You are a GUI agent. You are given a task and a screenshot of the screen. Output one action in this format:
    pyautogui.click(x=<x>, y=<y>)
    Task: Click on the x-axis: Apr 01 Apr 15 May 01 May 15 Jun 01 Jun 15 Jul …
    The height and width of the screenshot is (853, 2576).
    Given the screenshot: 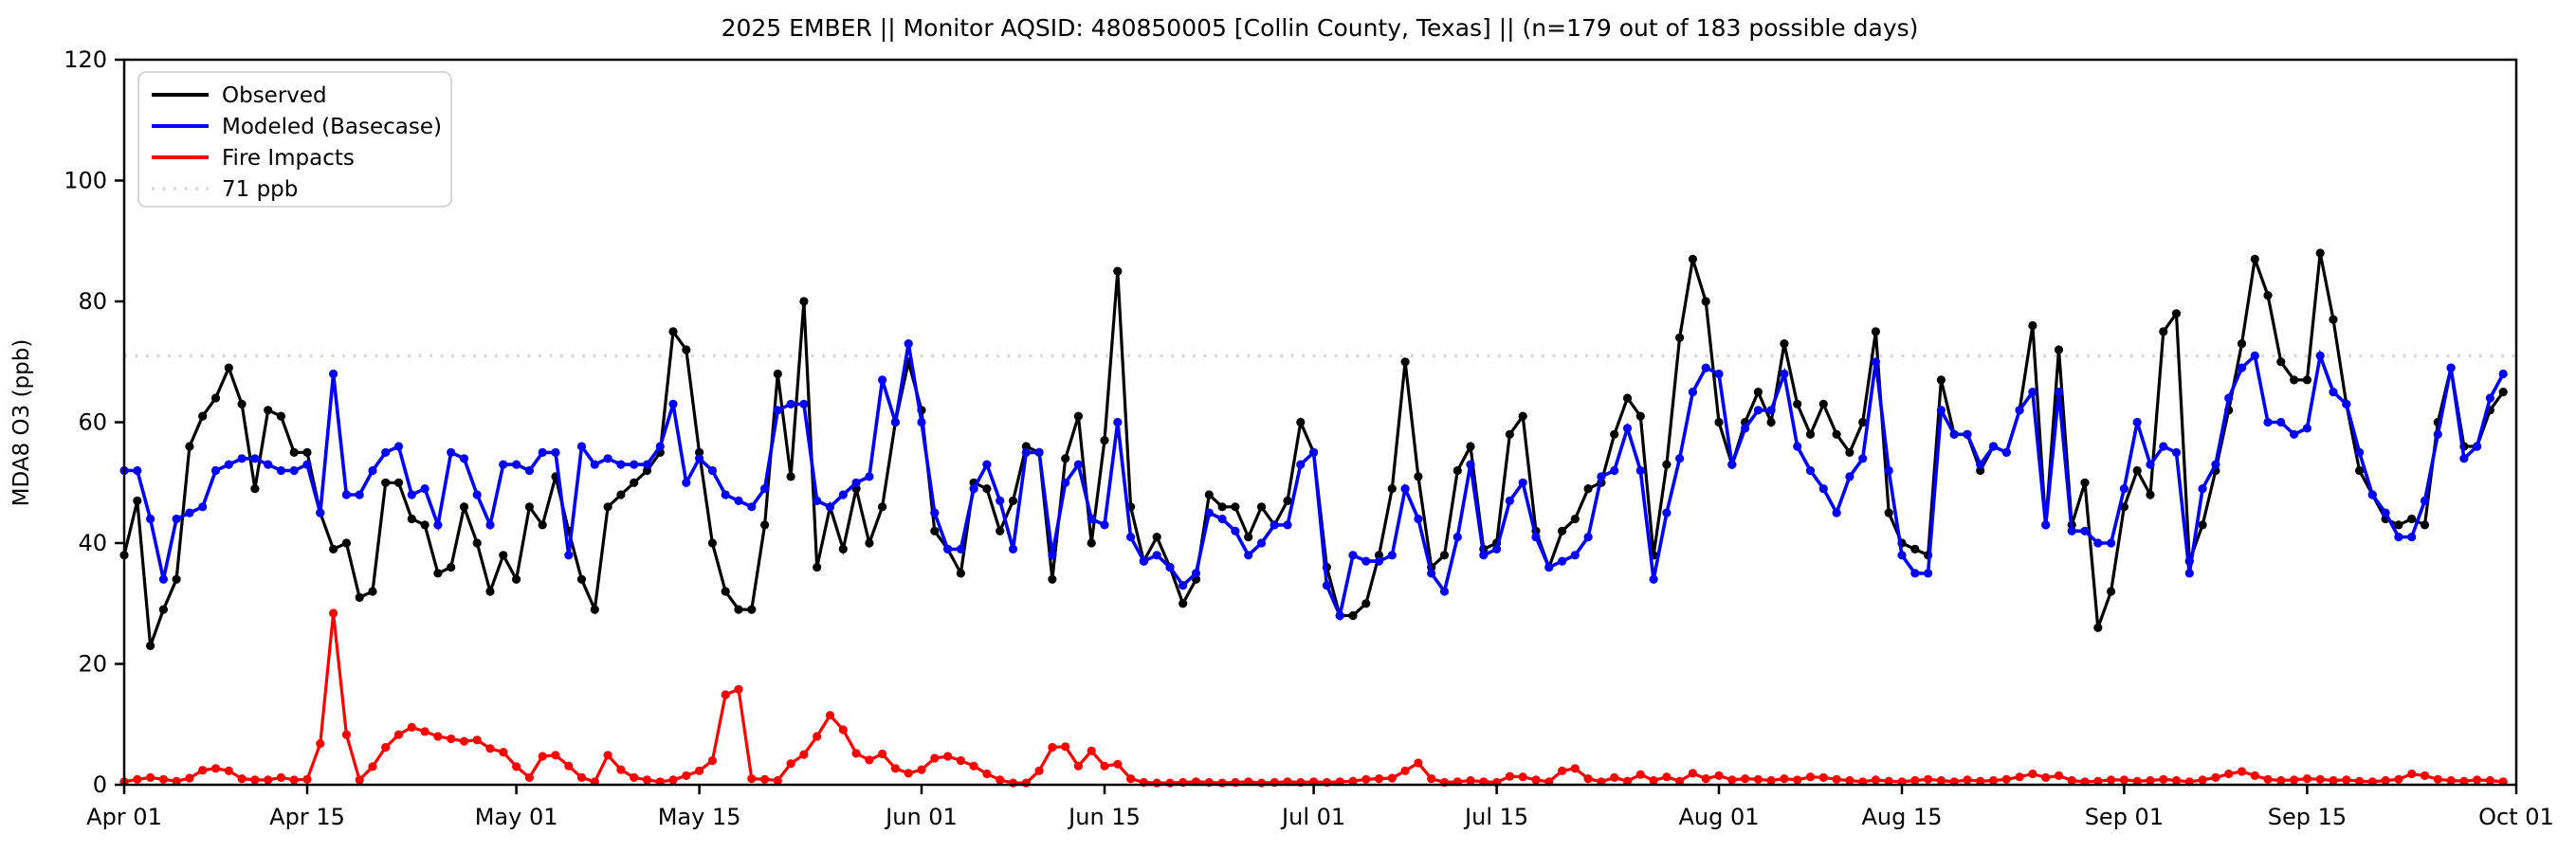 What is the action you would take?
    pyautogui.click(x=1320, y=807)
    